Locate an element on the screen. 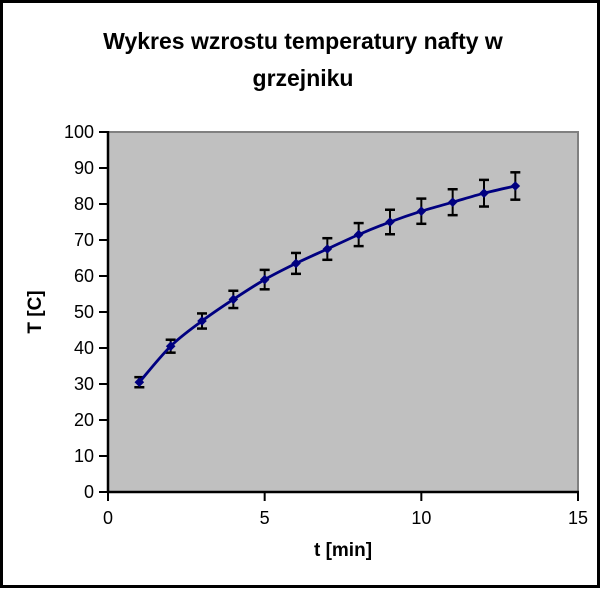 The width and height of the screenshot is (600, 591). y-tick-label: 10 is located at coordinates (84, 456).